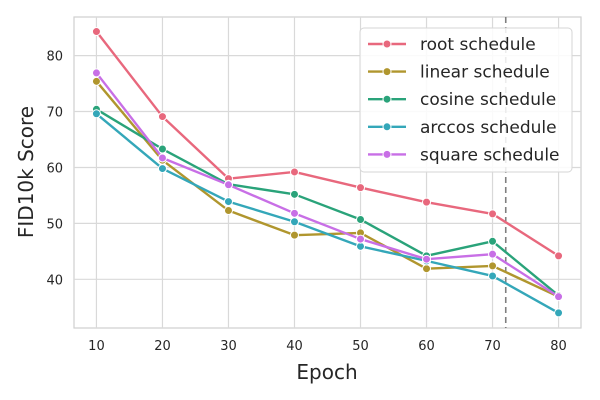  I want to click on legend-label: root schedule, so click(478, 45).